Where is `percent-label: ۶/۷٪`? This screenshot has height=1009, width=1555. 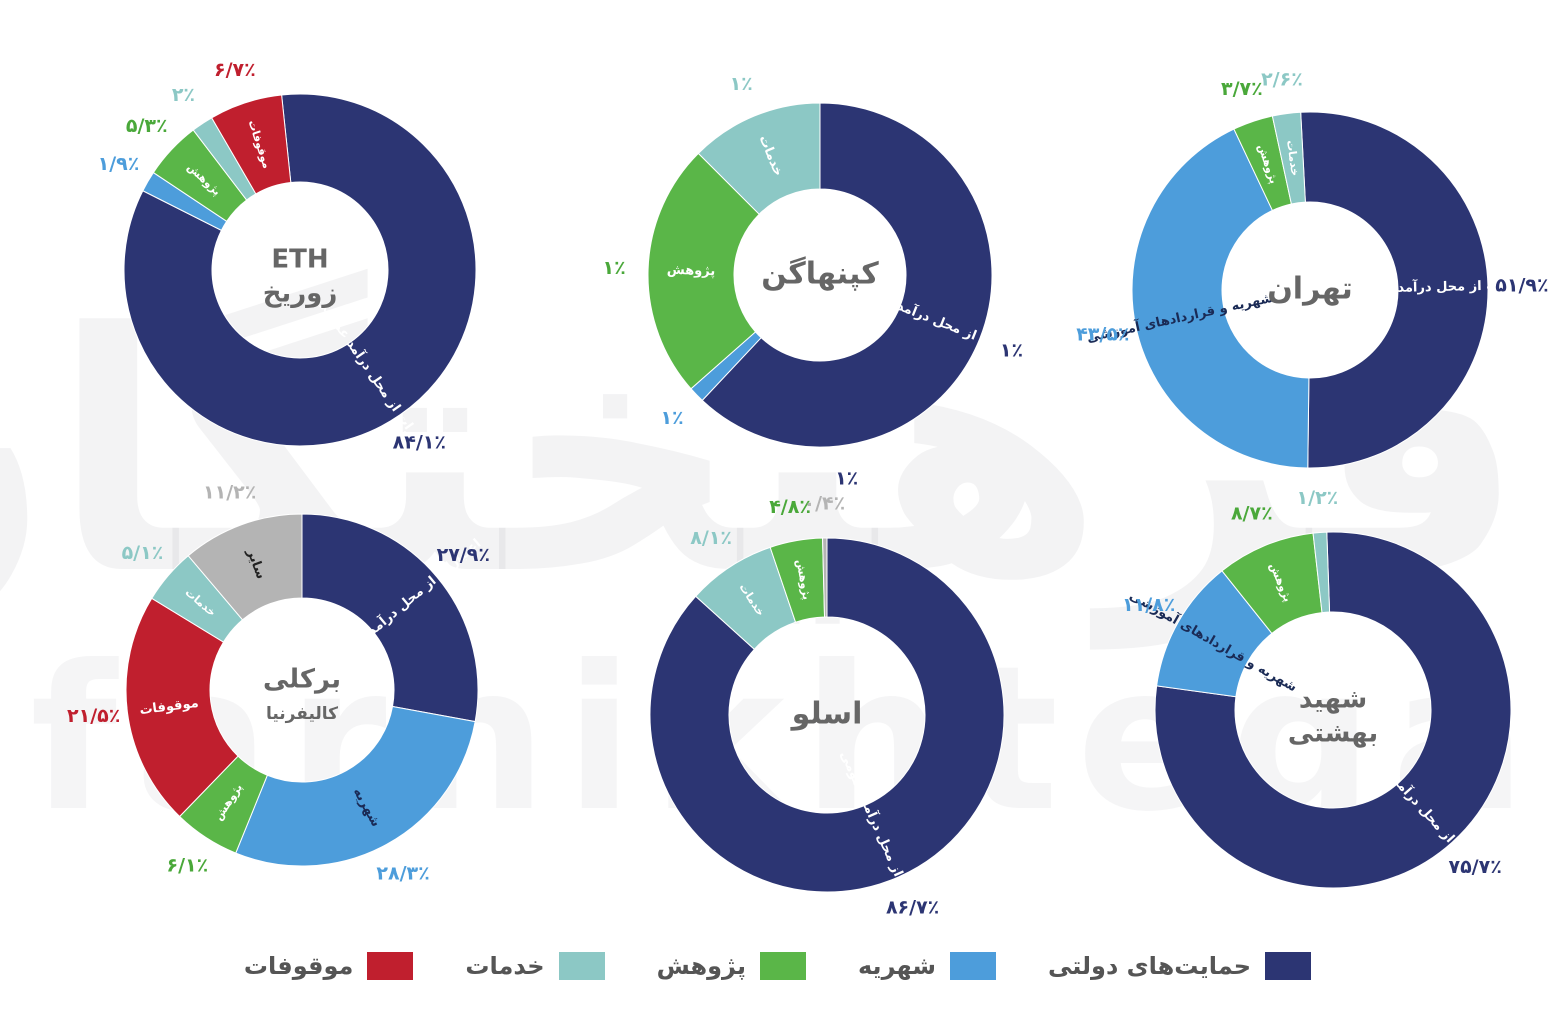 percent-label: ۶/۷٪ is located at coordinates (235, 70).